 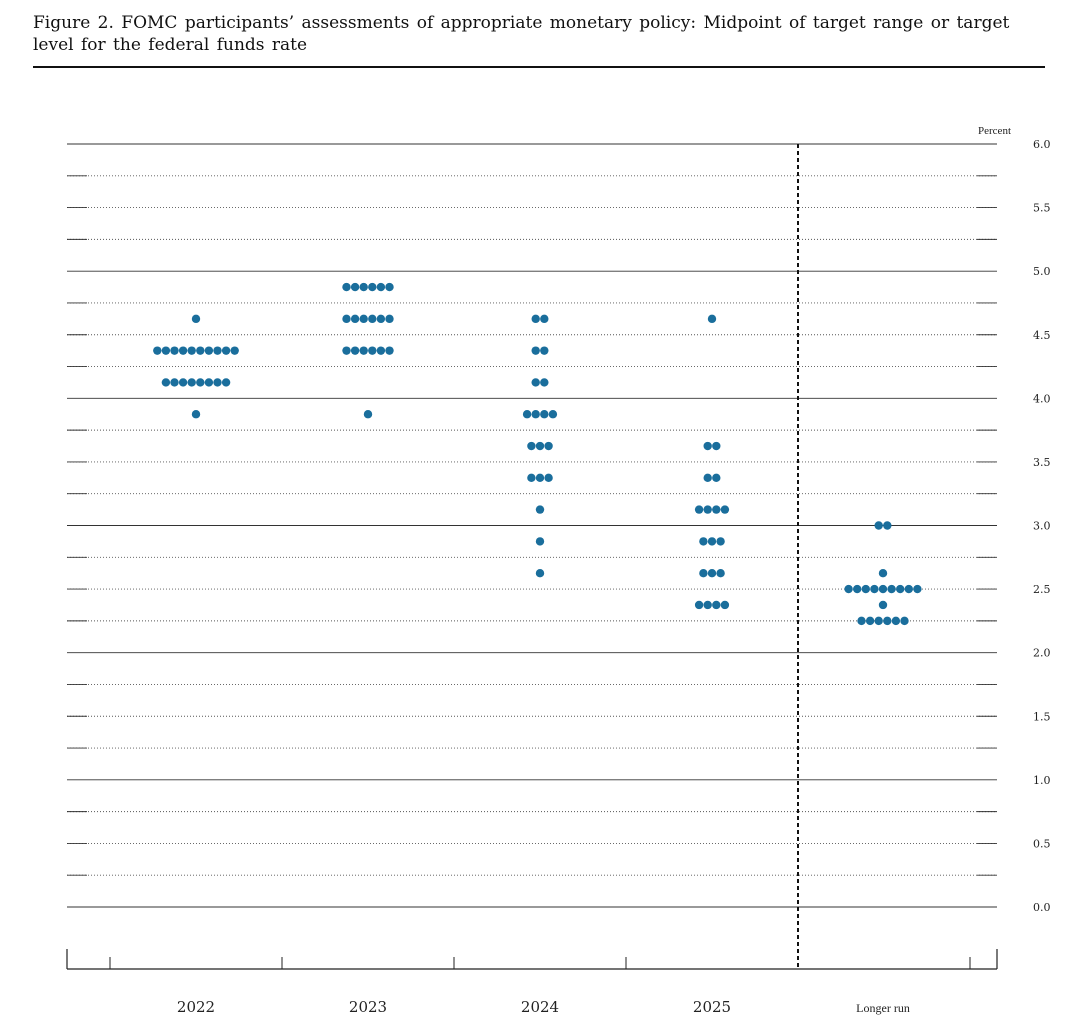 I want to click on y-tick-label: 2.0, so click(x=1042, y=653).